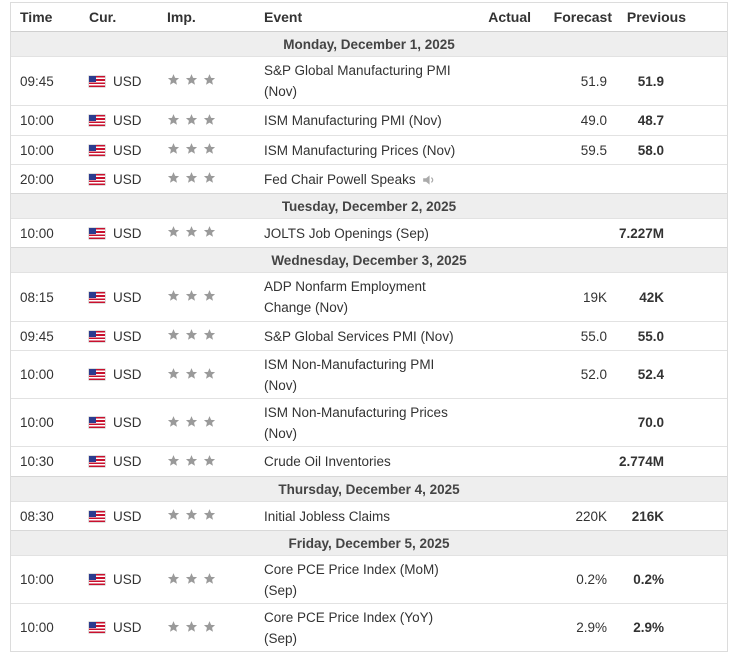  I want to click on event-time: 10:30, so click(37, 461).